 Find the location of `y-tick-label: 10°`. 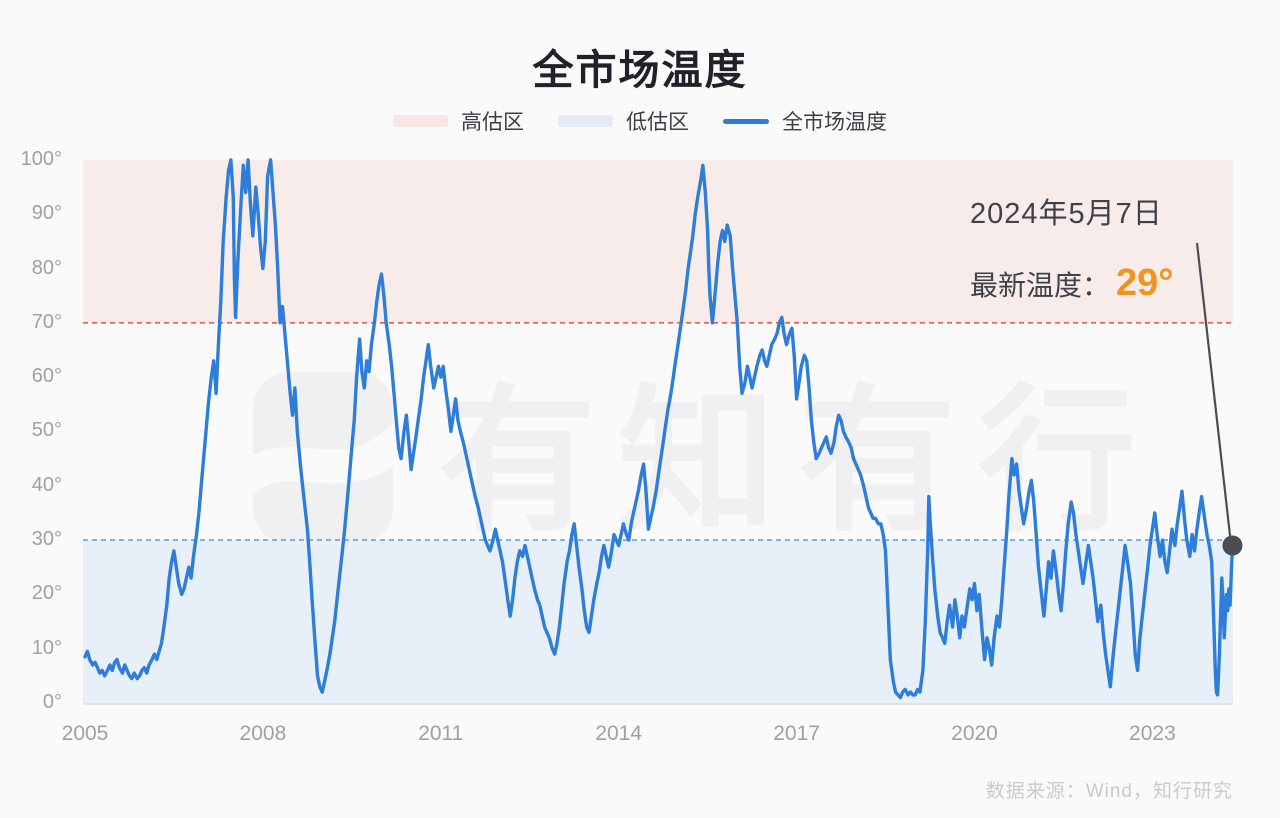

y-tick-label: 10° is located at coordinates (46, 647).